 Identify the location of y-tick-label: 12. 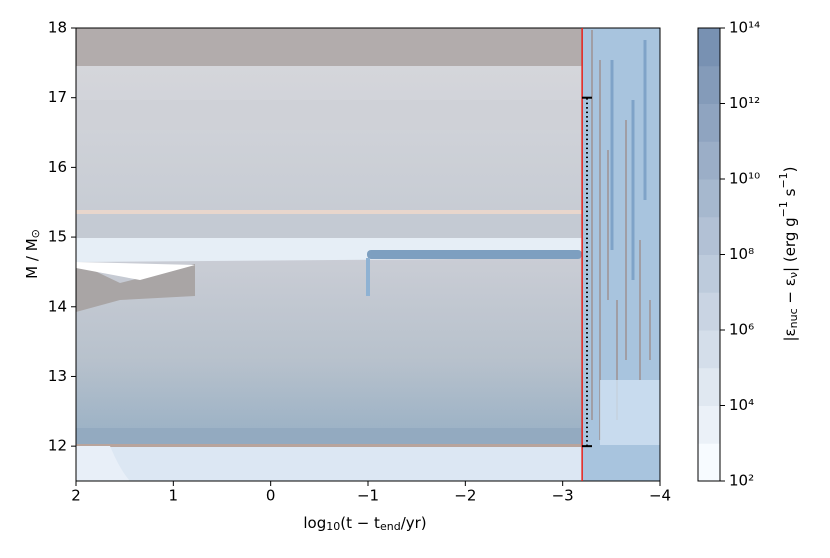
(57, 446).